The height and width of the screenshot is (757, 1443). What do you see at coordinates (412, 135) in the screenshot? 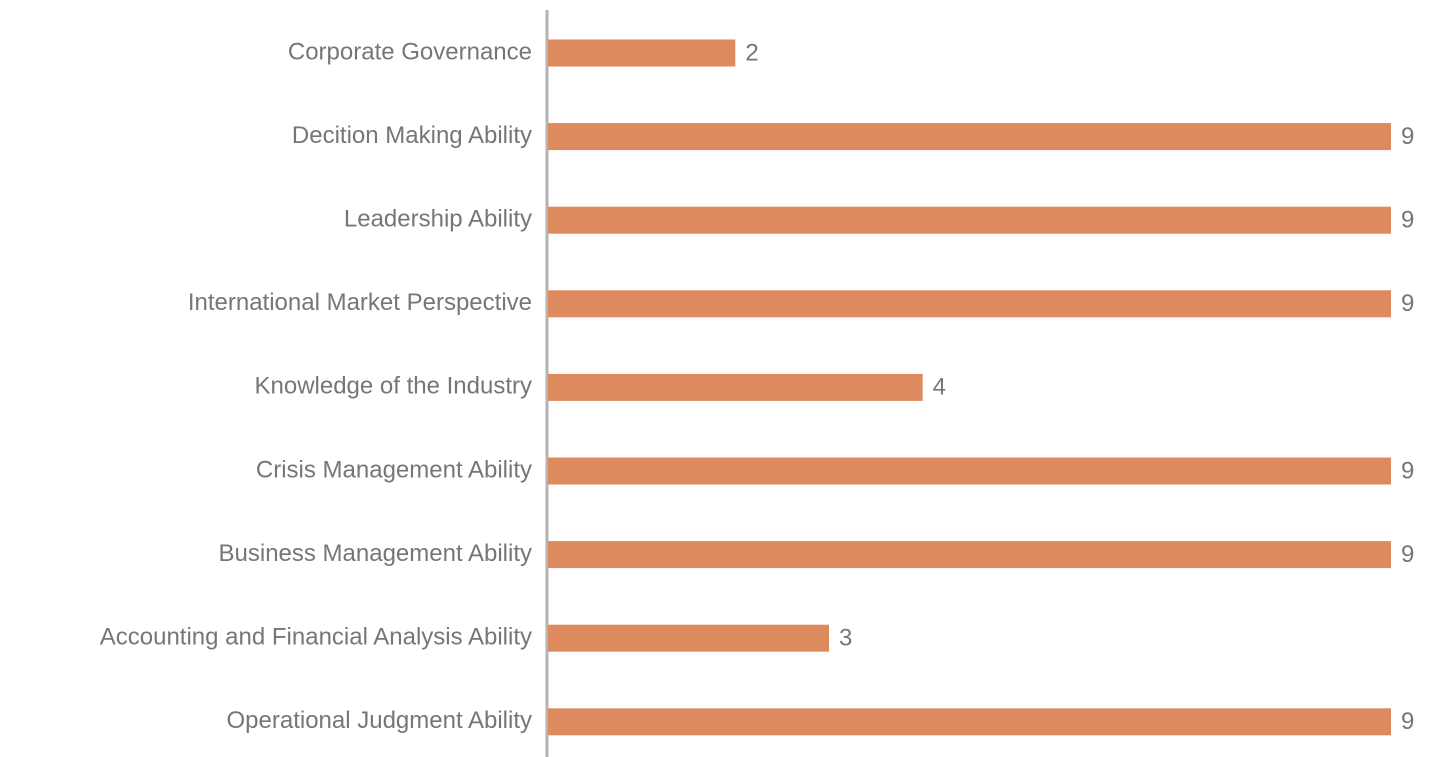
I see `y-tick-label: Decition Making Ability` at bounding box center [412, 135].